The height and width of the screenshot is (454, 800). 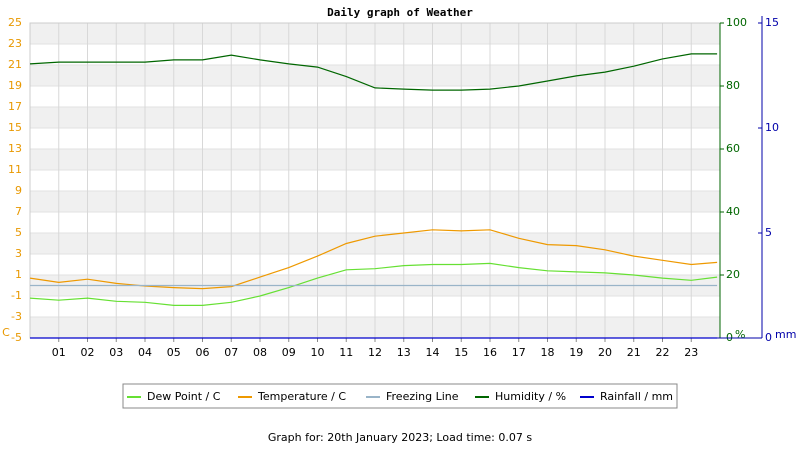 What do you see at coordinates (15, 148) in the screenshot?
I see `y-tick-label: 13` at bounding box center [15, 148].